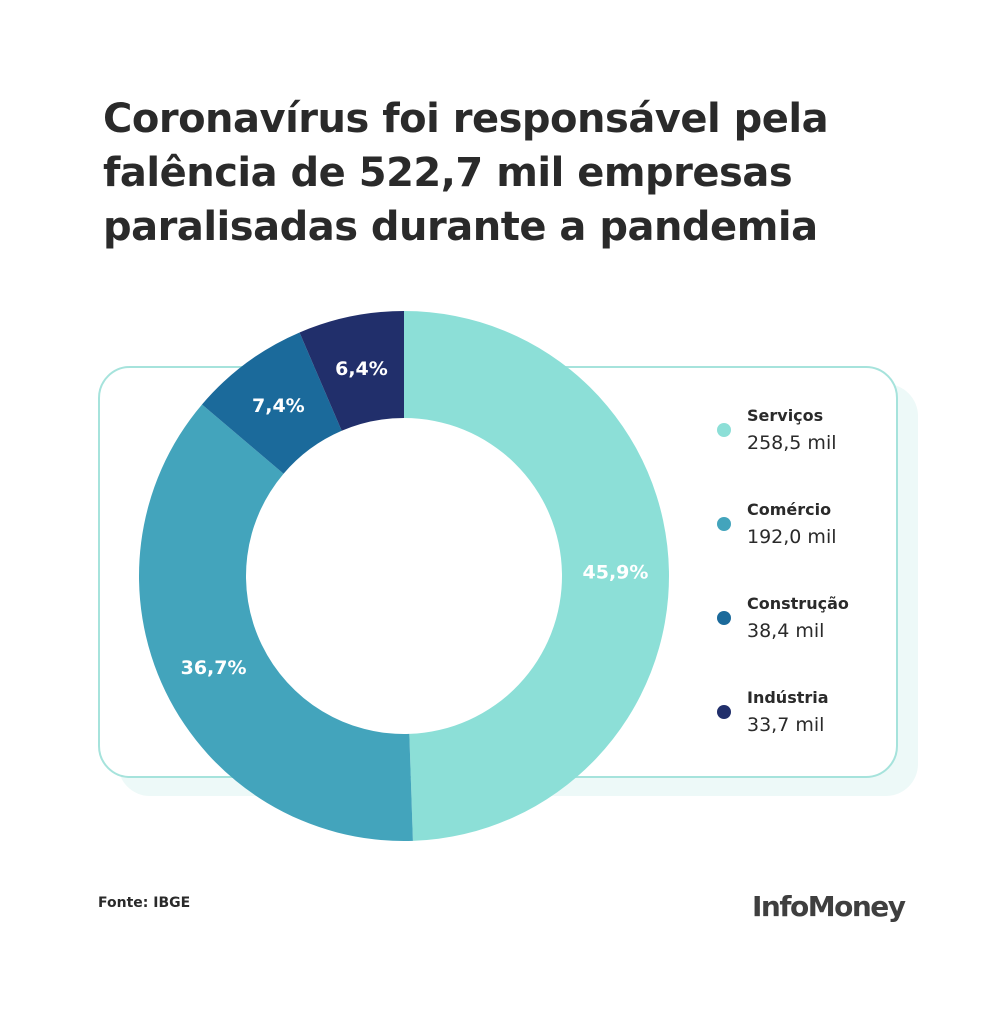 This screenshot has height=1028, width=1000. Describe the element at coordinates (724, 430) in the screenshot. I see `legend-swatch-servicos` at that location.